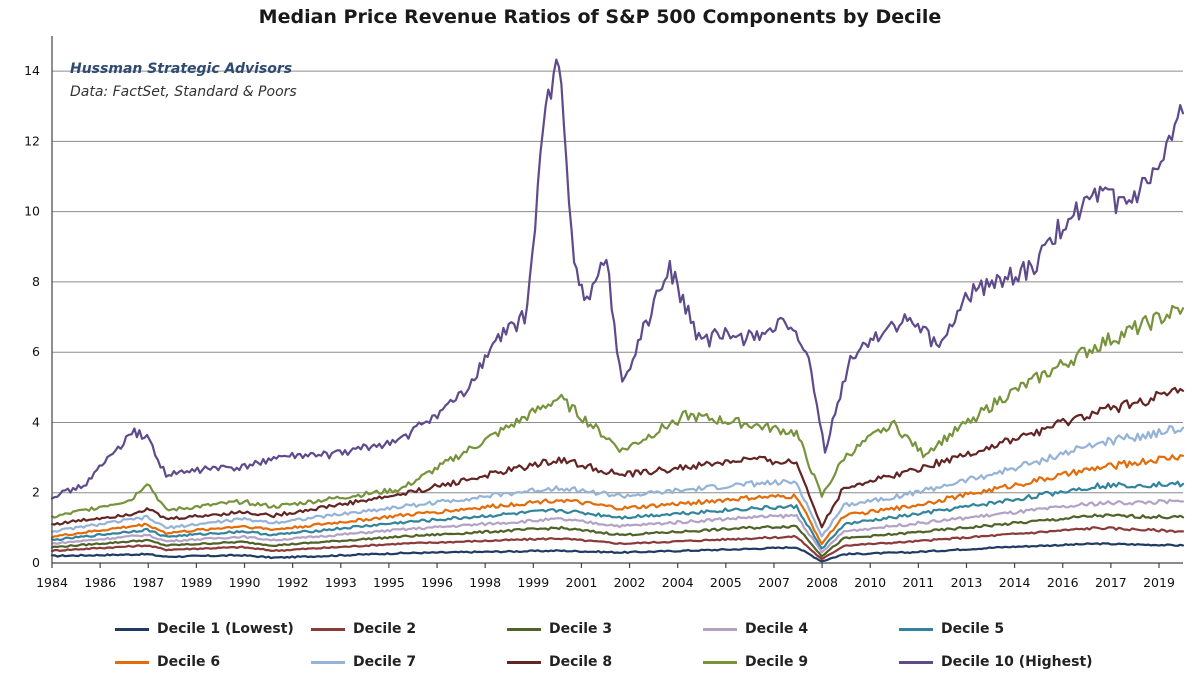 The width and height of the screenshot is (1200, 684). What do you see at coordinates (581, 662) in the screenshot?
I see `legend-label: Decile 8` at bounding box center [581, 662].